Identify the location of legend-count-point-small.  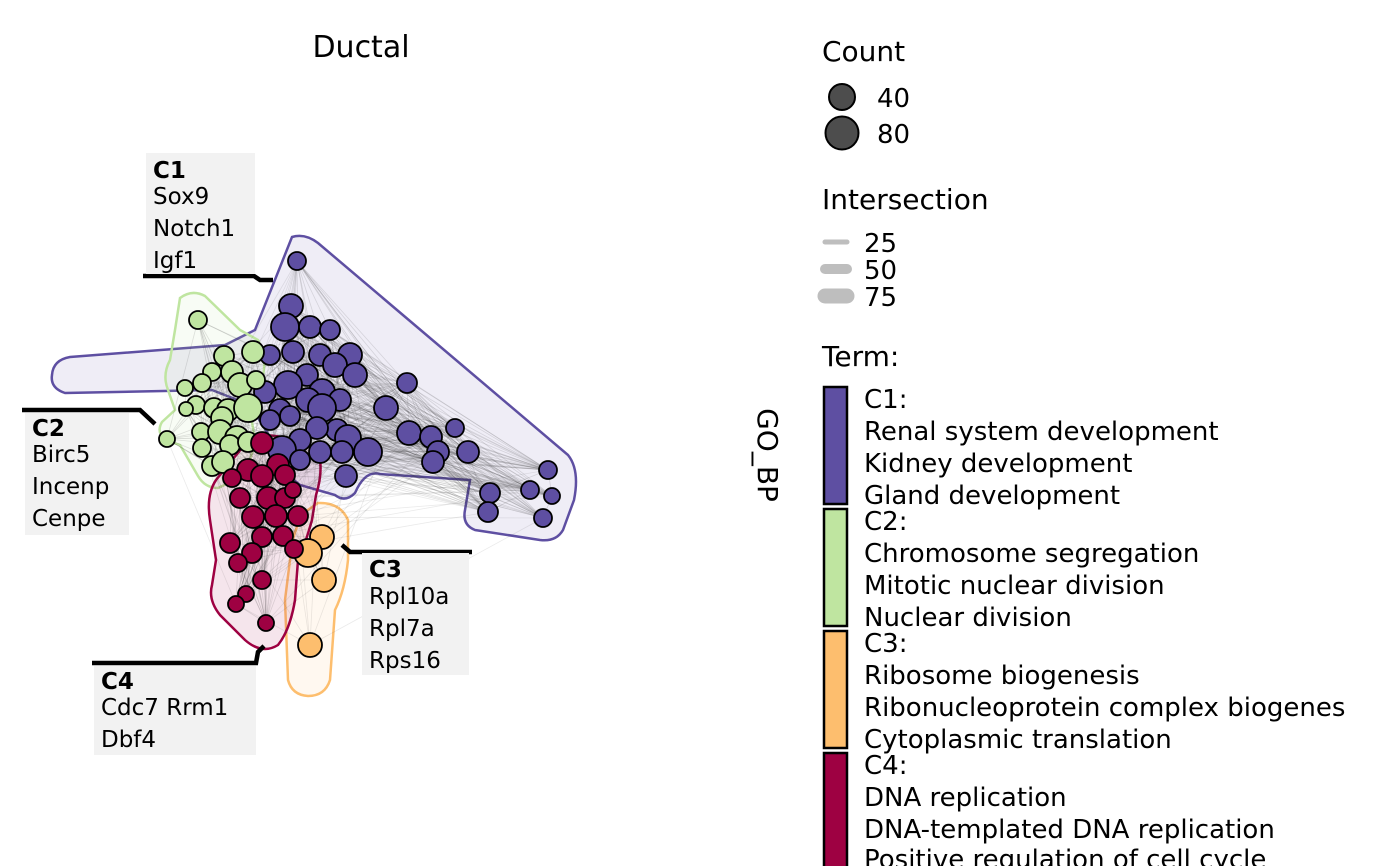
(842, 97).